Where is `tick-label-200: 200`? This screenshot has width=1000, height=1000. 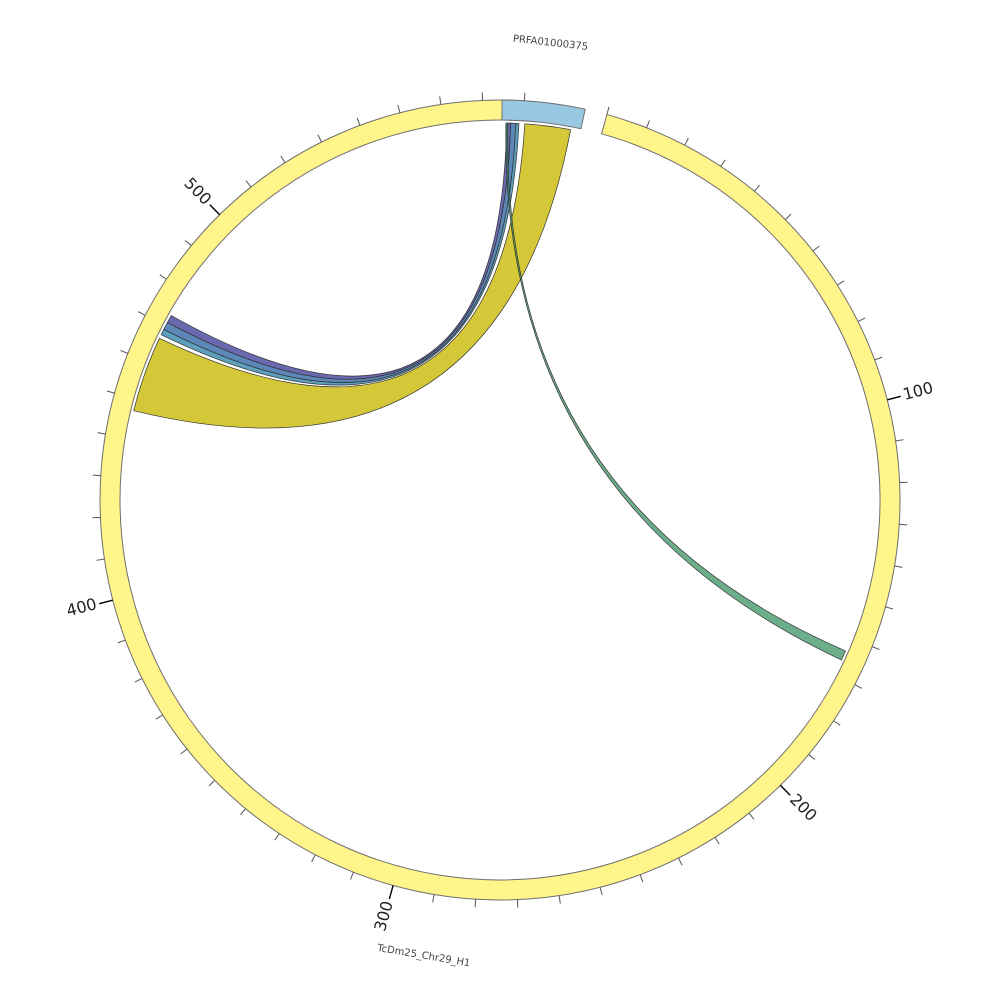
tick-label-200: 200 is located at coordinates (803, 807).